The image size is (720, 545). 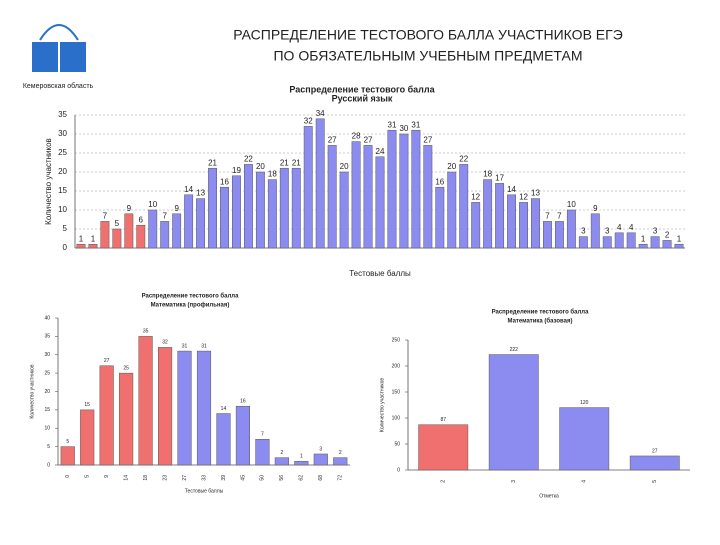 What do you see at coordinates (535, 193) in the screenshot?
I see `value-label: 13` at bounding box center [535, 193].